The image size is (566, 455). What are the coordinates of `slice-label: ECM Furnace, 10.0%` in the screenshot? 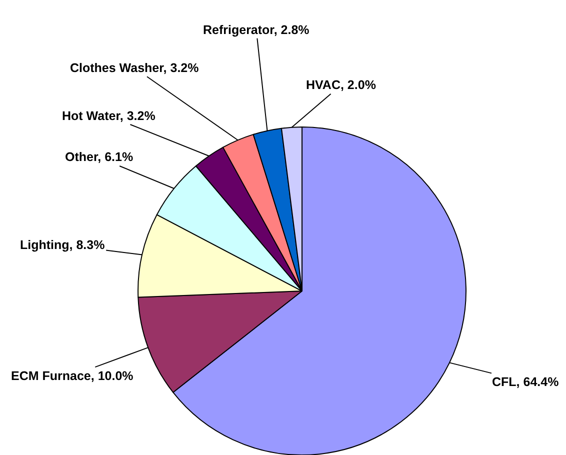 It's located at (72, 376).